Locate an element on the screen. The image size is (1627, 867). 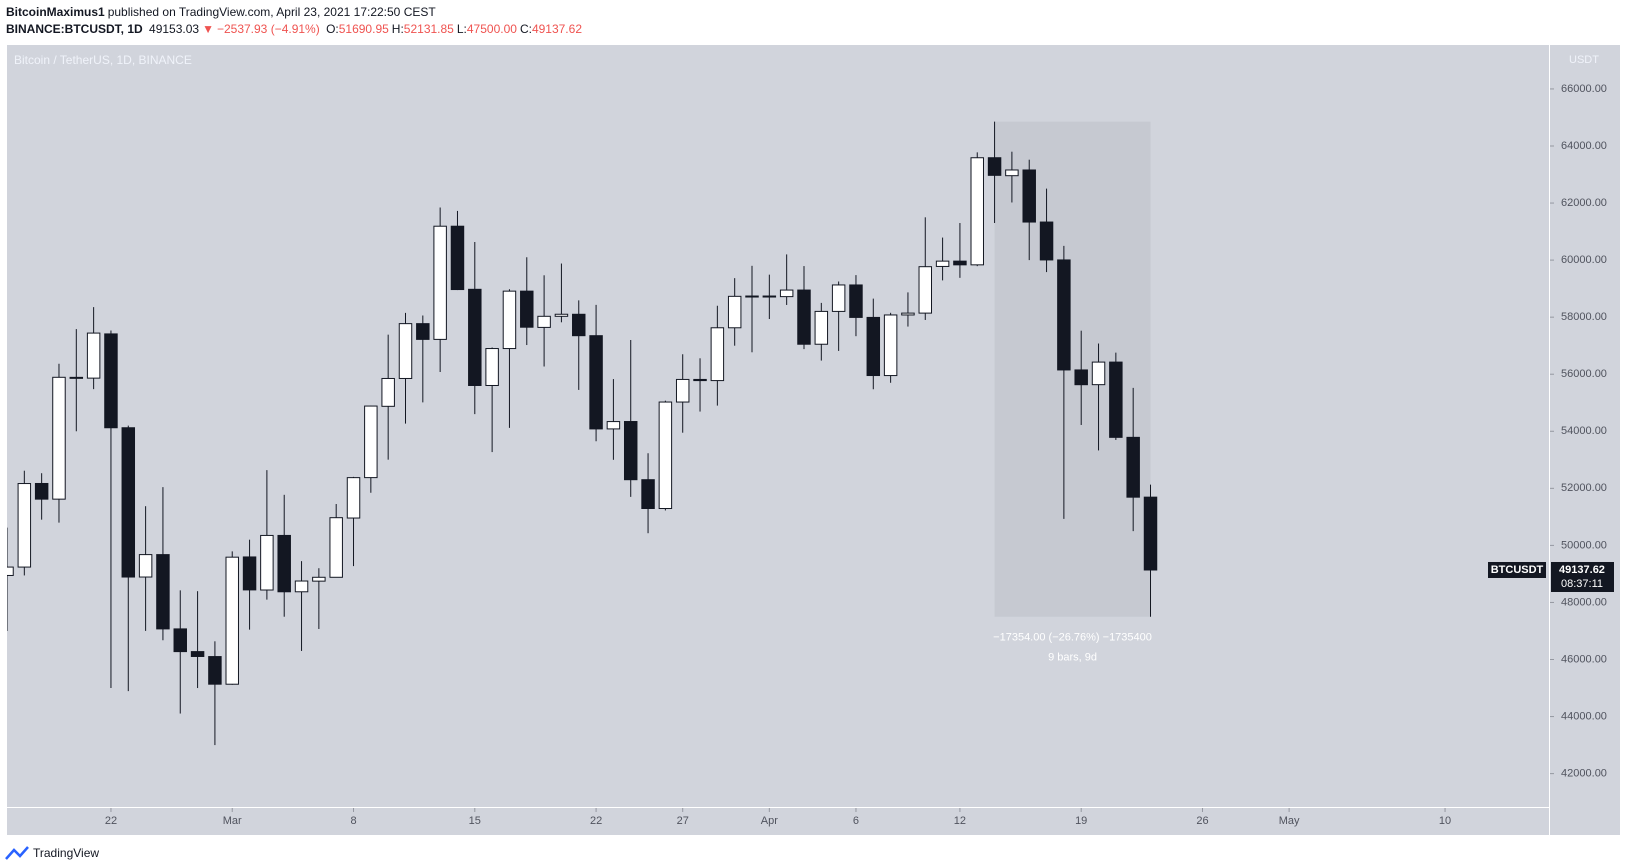
x-tick-label: 12 is located at coordinates (960, 821).